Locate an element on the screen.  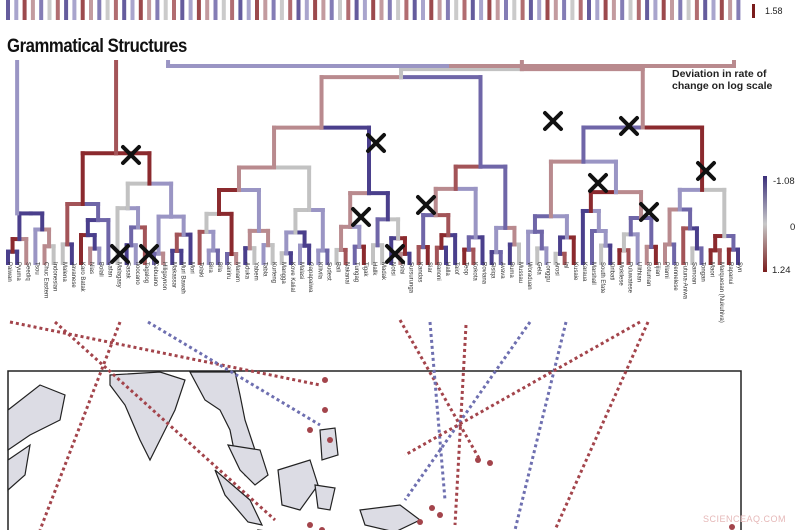
leaf-label: Arosi is located at coordinates (556, 269).